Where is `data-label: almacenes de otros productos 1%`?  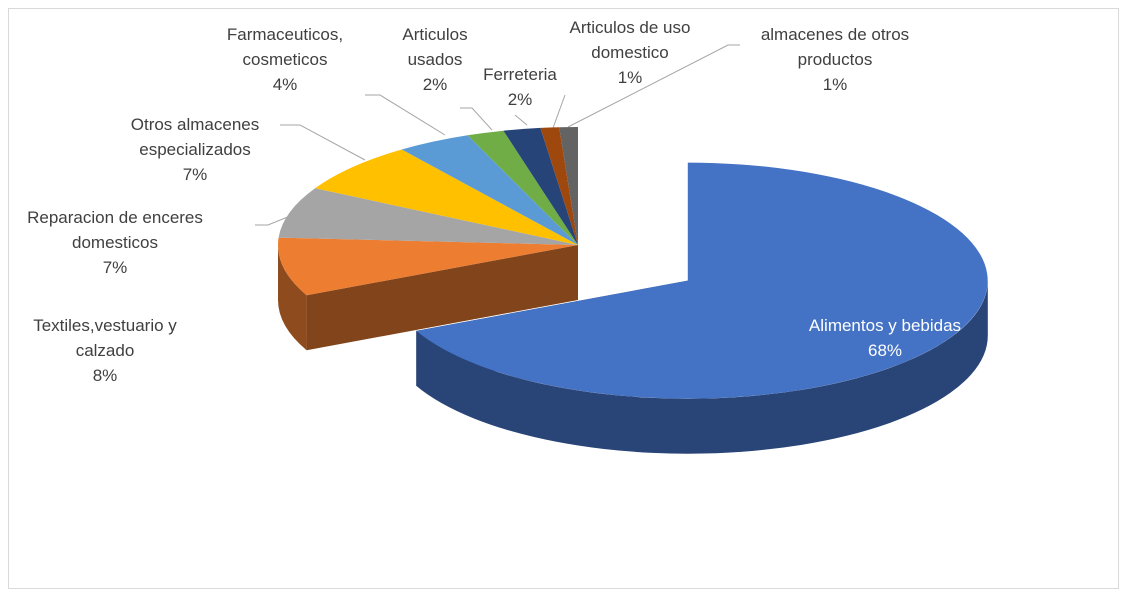 data-label: almacenes de otros productos 1% is located at coordinates (835, 59).